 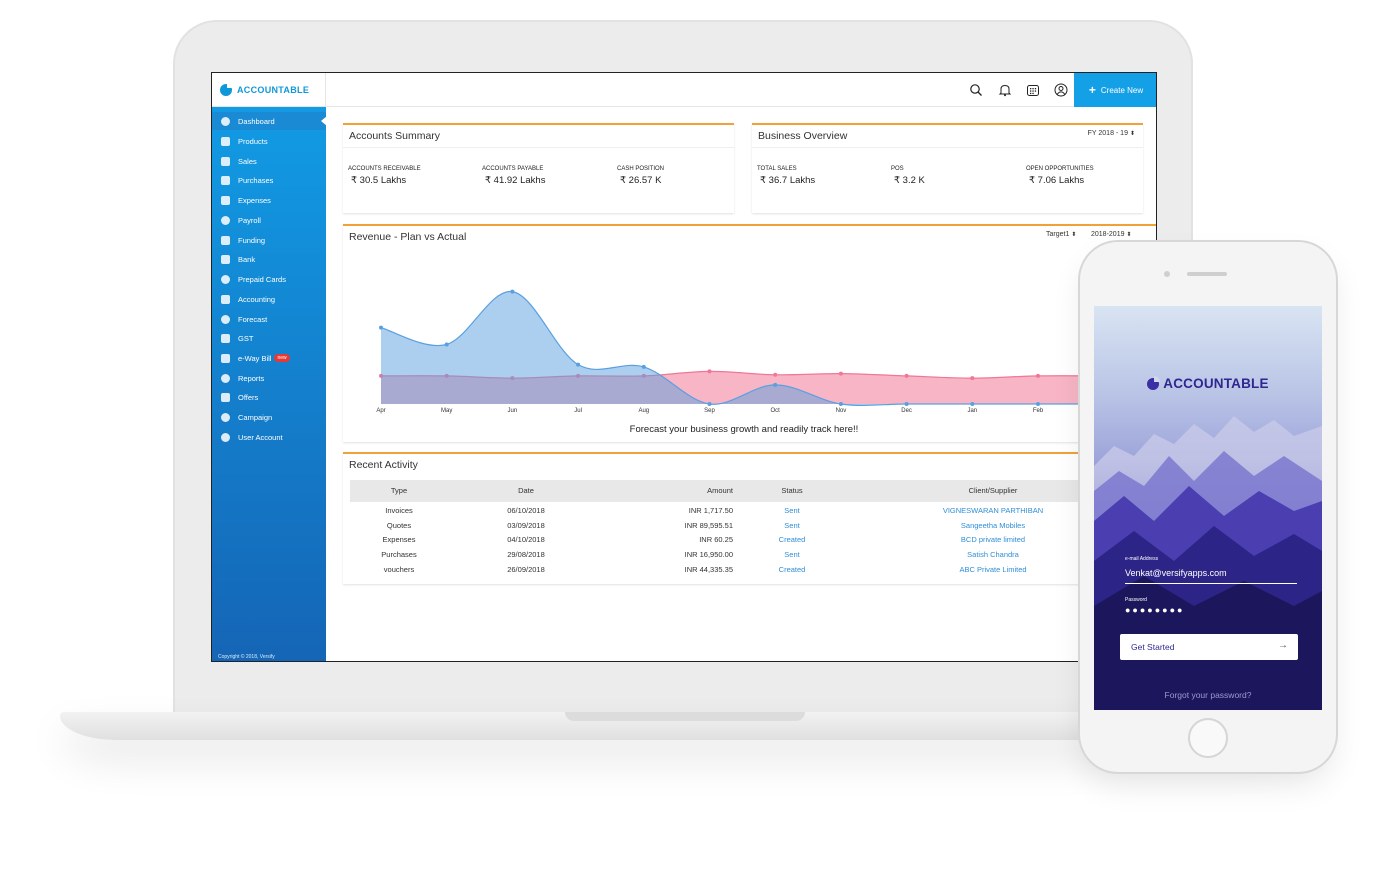 I want to click on table-cell-client: Satish Chandra, so click(x=993, y=555).